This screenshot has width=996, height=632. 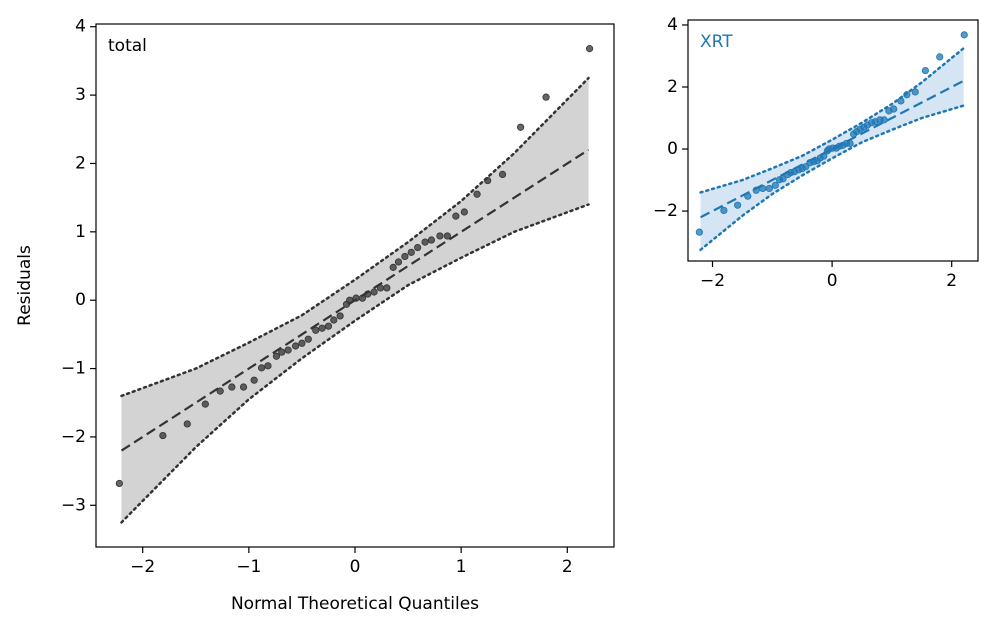 What do you see at coordinates (716, 42) in the screenshot?
I see `annotation: XRT` at bounding box center [716, 42].